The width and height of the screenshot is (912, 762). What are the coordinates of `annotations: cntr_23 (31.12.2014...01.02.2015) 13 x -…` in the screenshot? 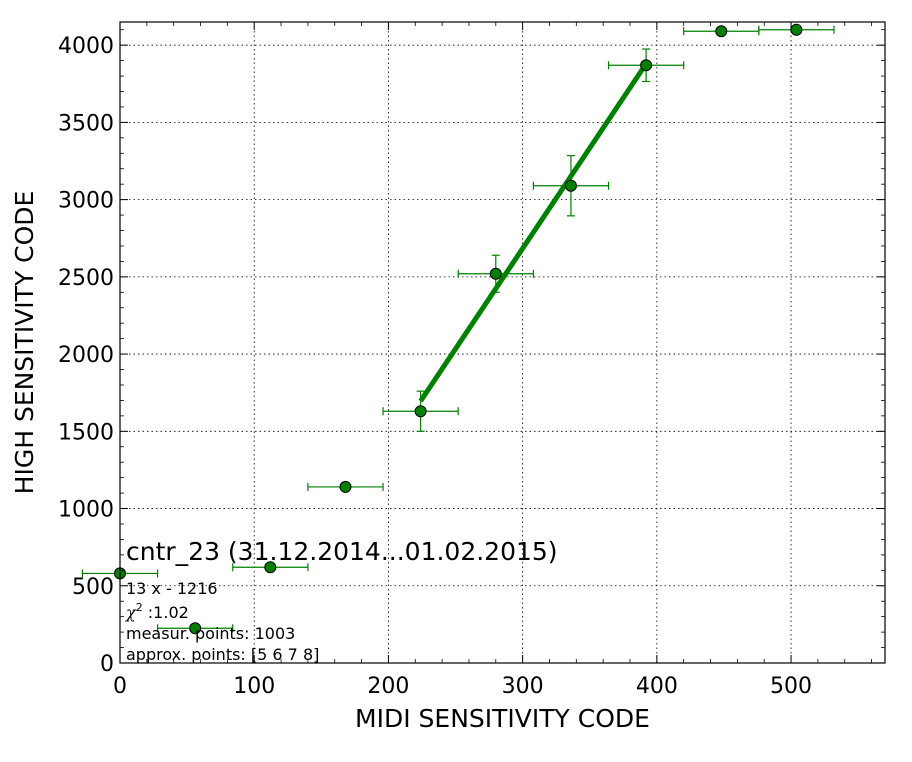 It's located at (341, 600).